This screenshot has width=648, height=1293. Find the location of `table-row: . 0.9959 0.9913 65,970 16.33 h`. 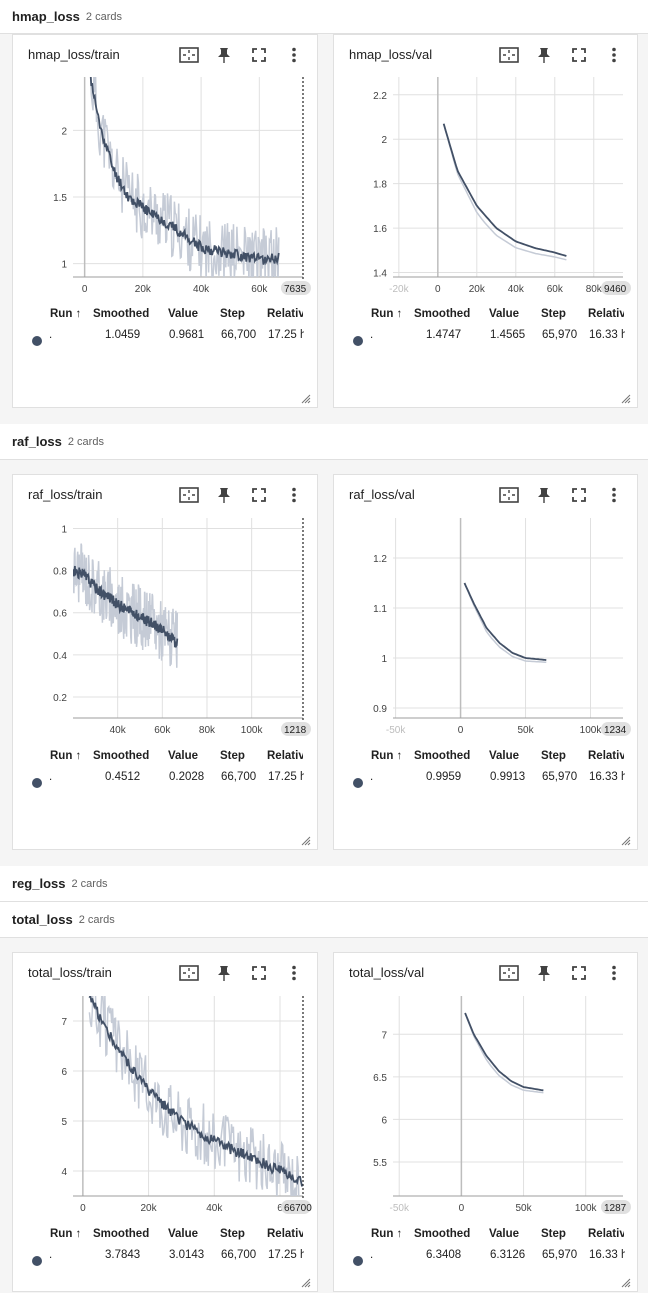

table-row: . 0.9959 0.9913 65,970 16.33 h is located at coordinates (485, 779).